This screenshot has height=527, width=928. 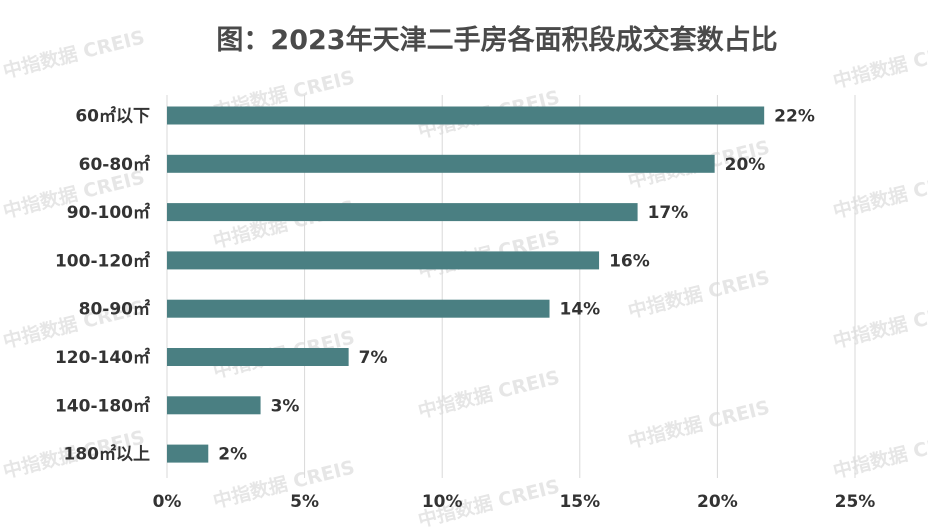 I want to click on category-label: 100-120㎡, so click(x=102, y=260).